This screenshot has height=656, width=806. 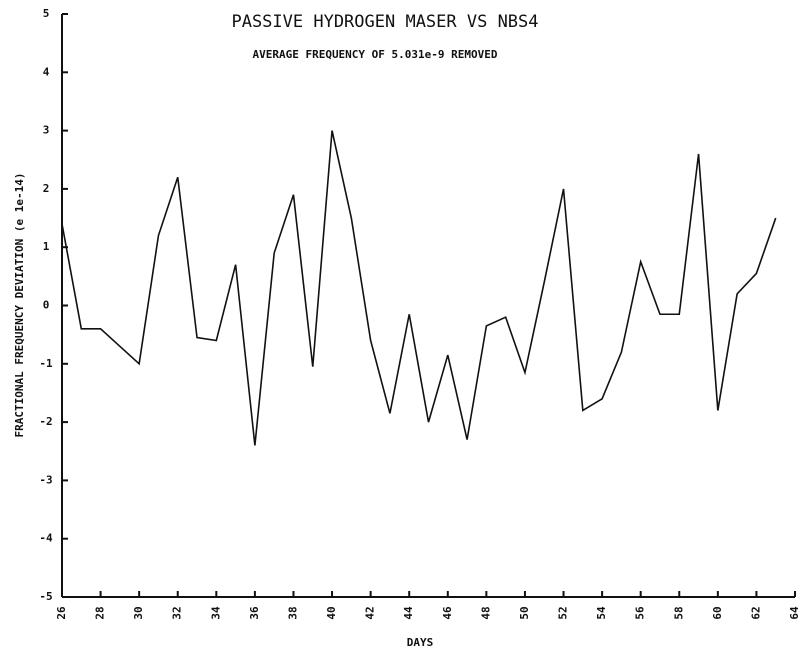 I want to click on y-tick-label: 2, so click(x=46, y=188).